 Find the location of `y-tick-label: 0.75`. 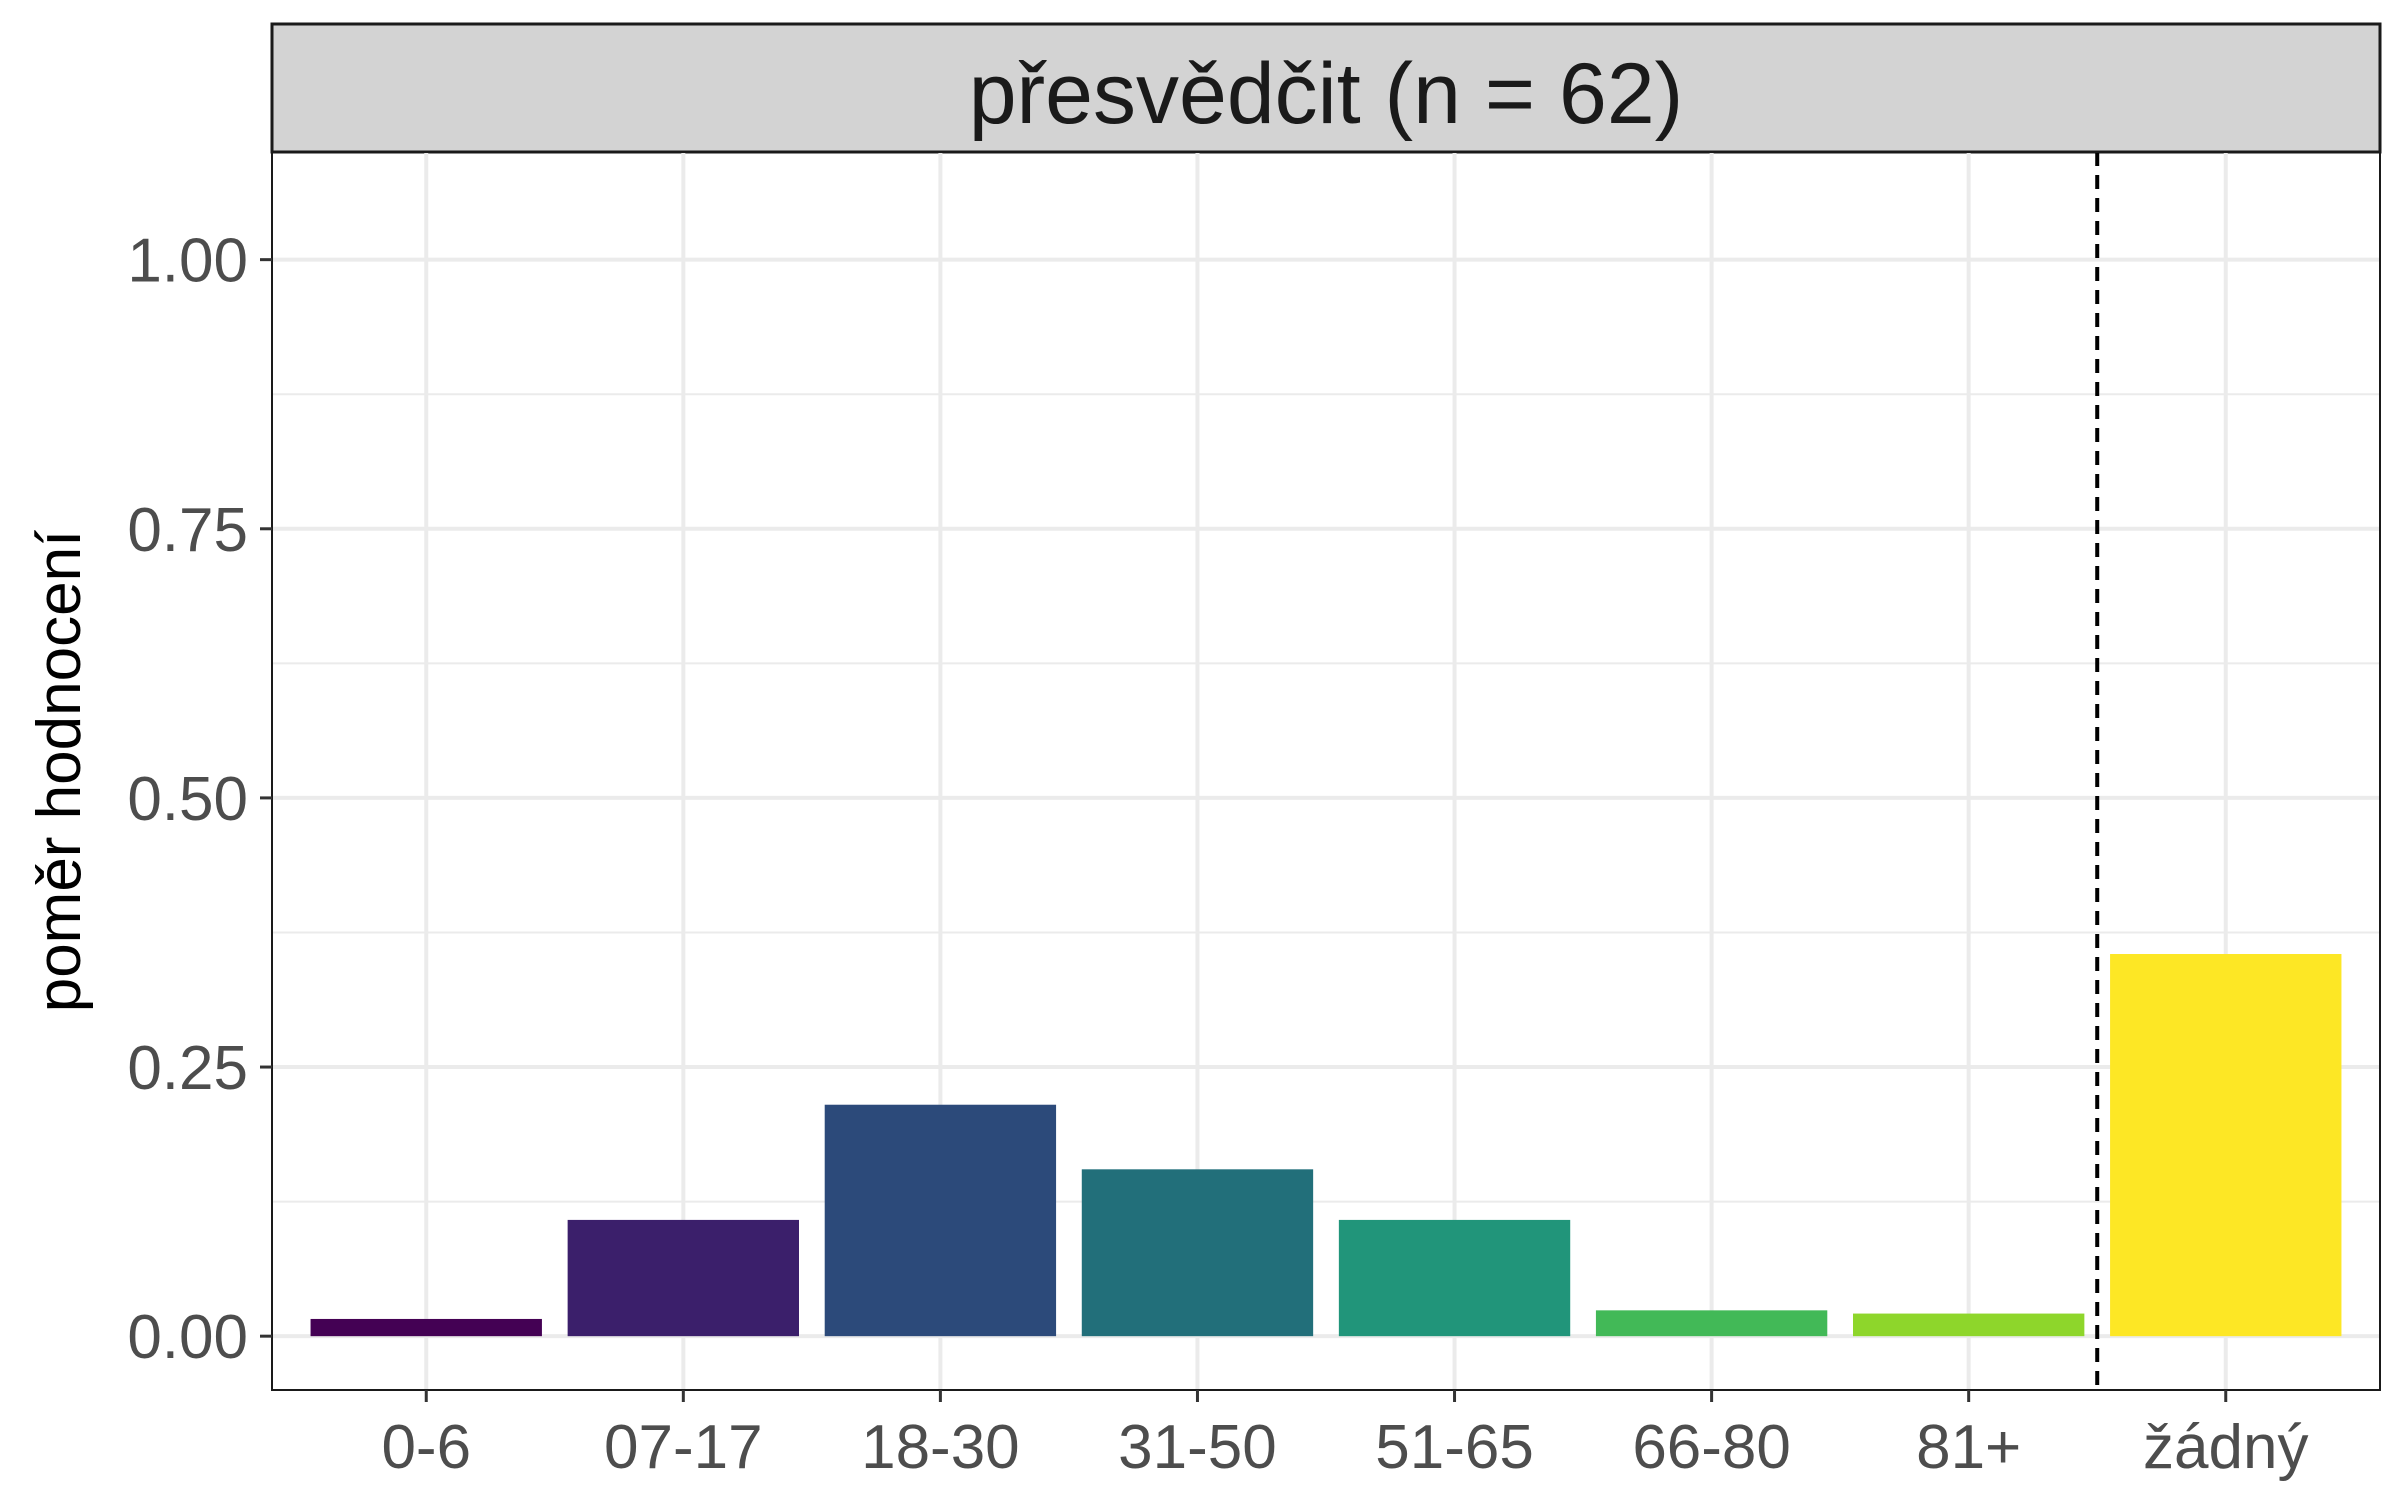

y-tick-label: 0.75 is located at coordinates (187, 530).